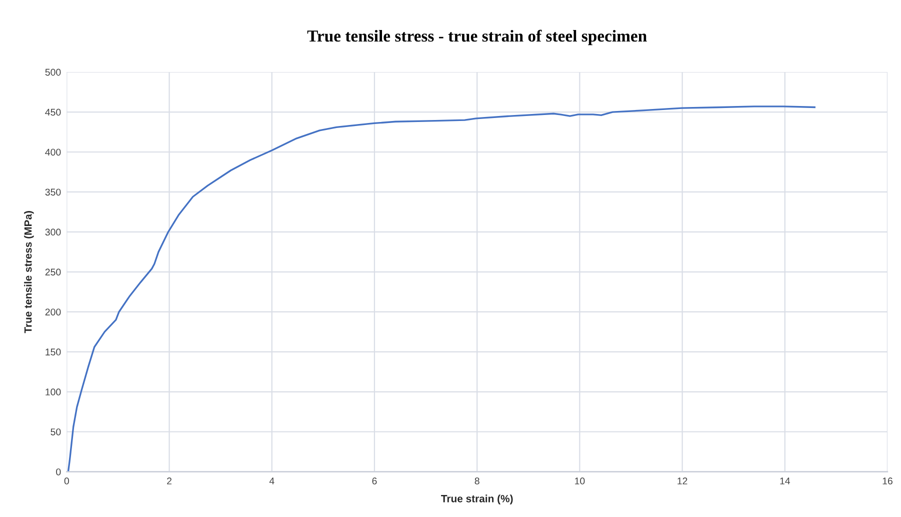 The width and height of the screenshot is (901, 517). I want to click on y-tick-label: 400, so click(53, 152).